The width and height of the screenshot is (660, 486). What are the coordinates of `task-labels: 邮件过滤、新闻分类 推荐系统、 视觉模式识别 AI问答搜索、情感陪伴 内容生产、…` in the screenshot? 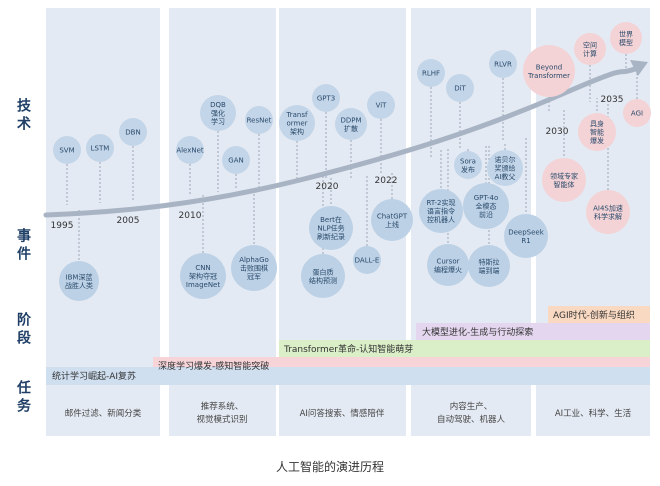 It's located at (348, 413).